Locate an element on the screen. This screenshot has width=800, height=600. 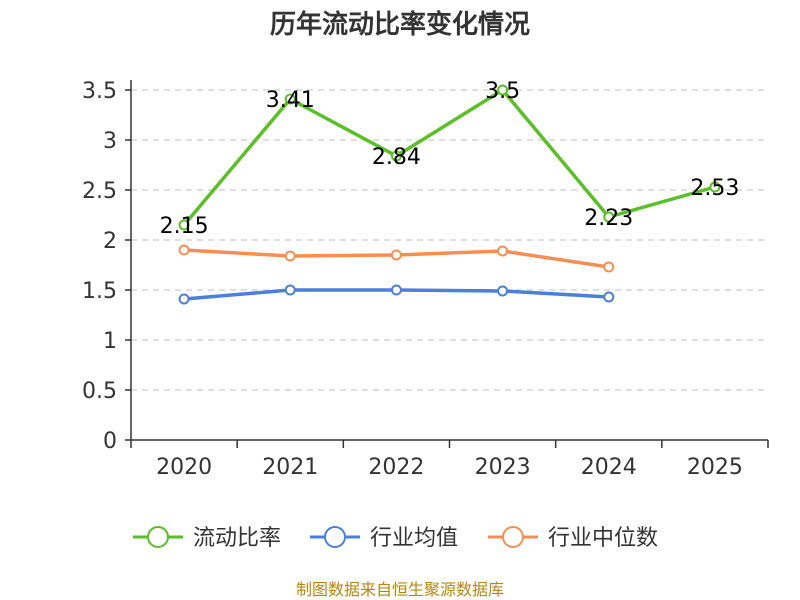
x-tick-label: 2020 is located at coordinates (184, 467).